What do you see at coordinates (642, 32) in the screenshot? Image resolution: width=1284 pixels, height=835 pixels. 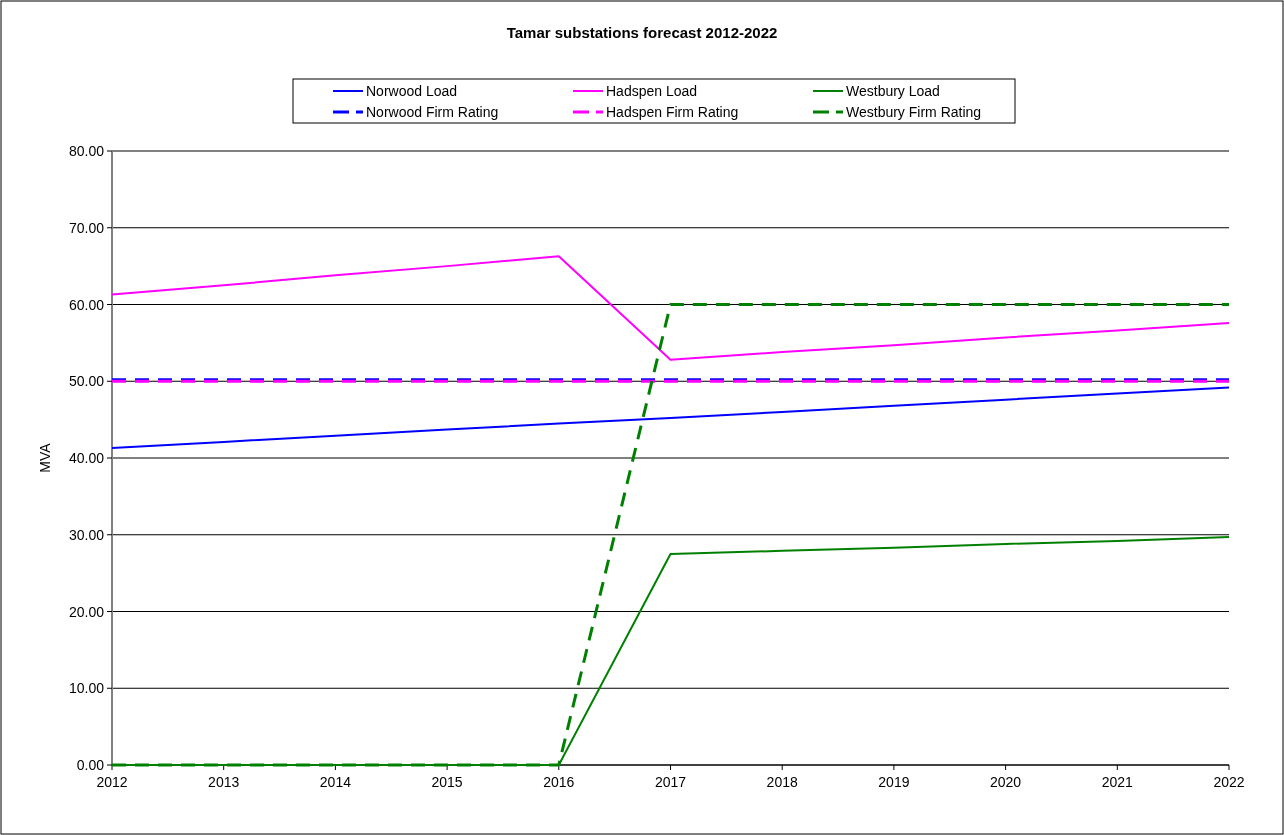 I see `chart-title: Tamar substations forecast 2012-2022` at bounding box center [642, 32].